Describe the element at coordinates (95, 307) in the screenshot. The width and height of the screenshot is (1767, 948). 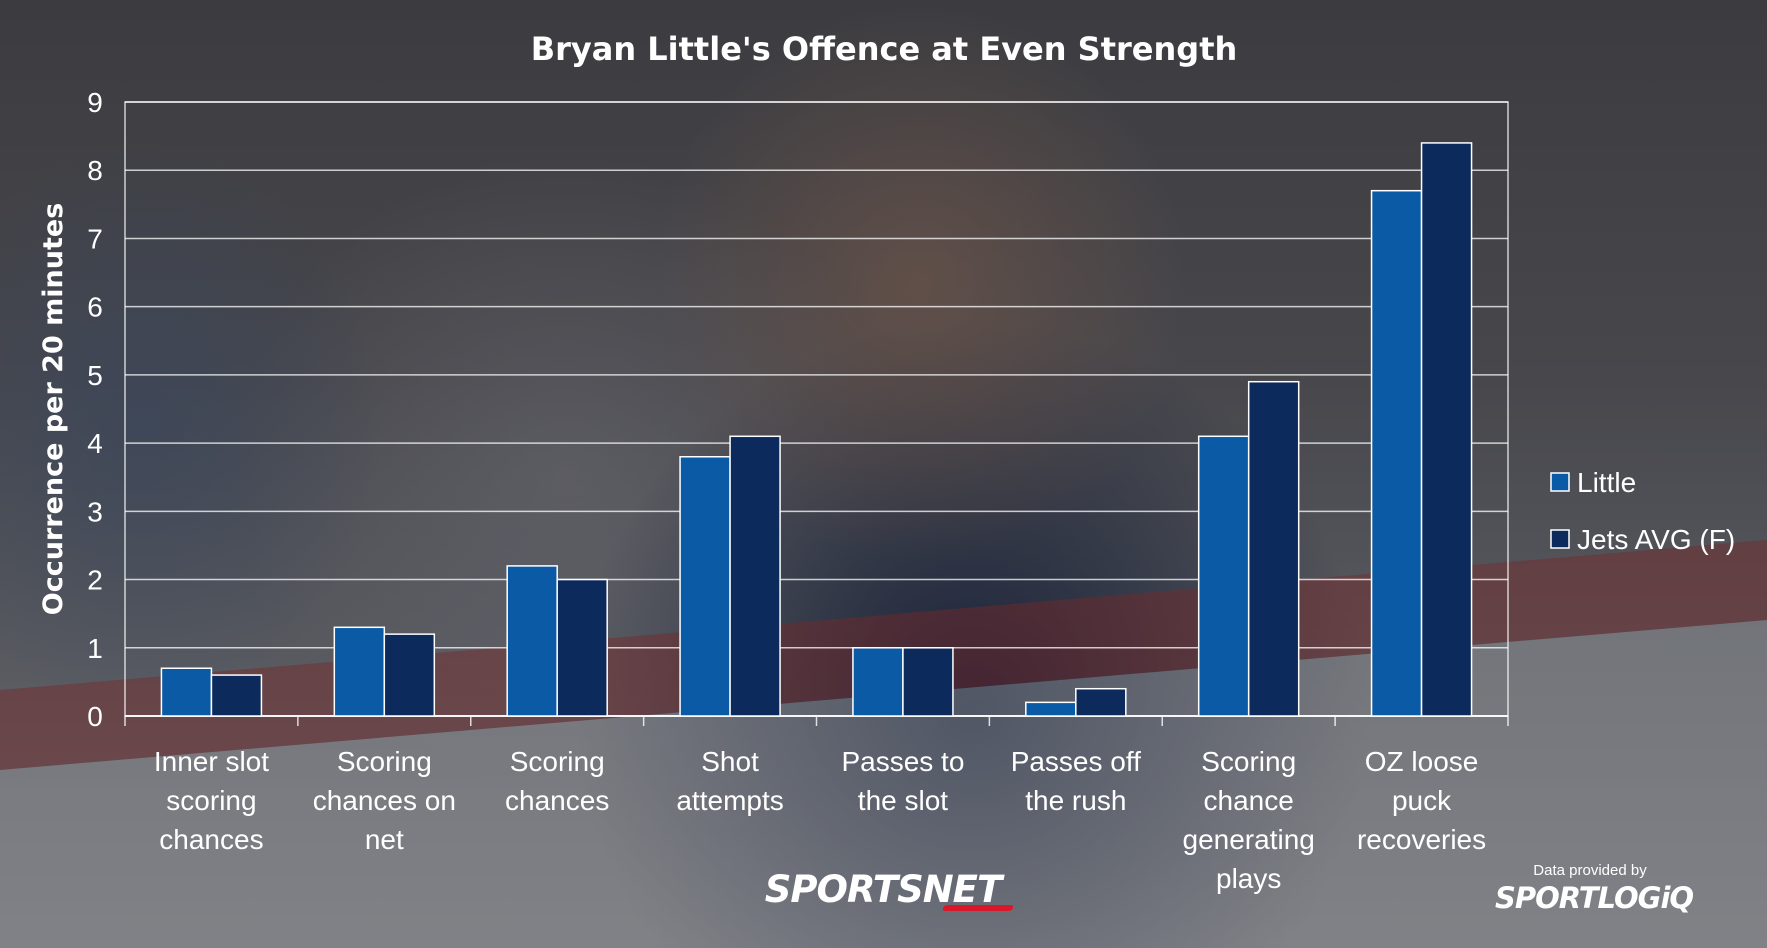
I see `y-tick-label: 6` at that location.